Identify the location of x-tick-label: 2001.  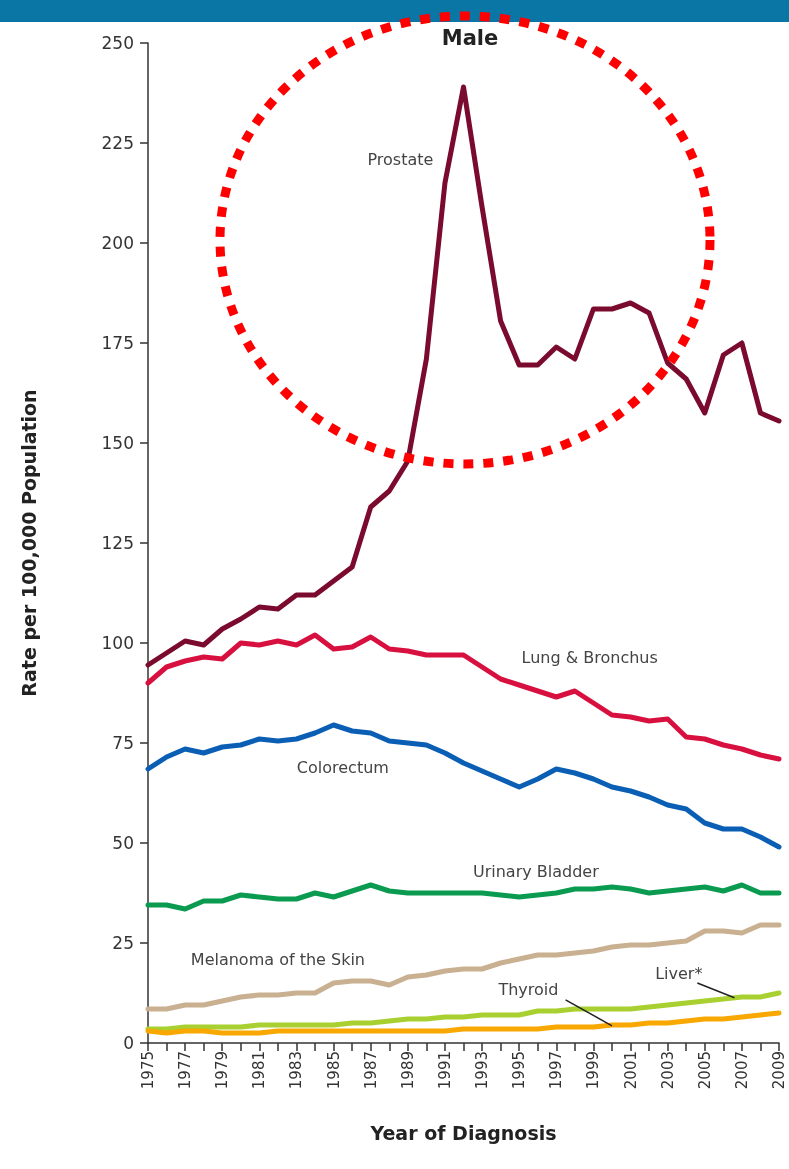
(630, 1070).